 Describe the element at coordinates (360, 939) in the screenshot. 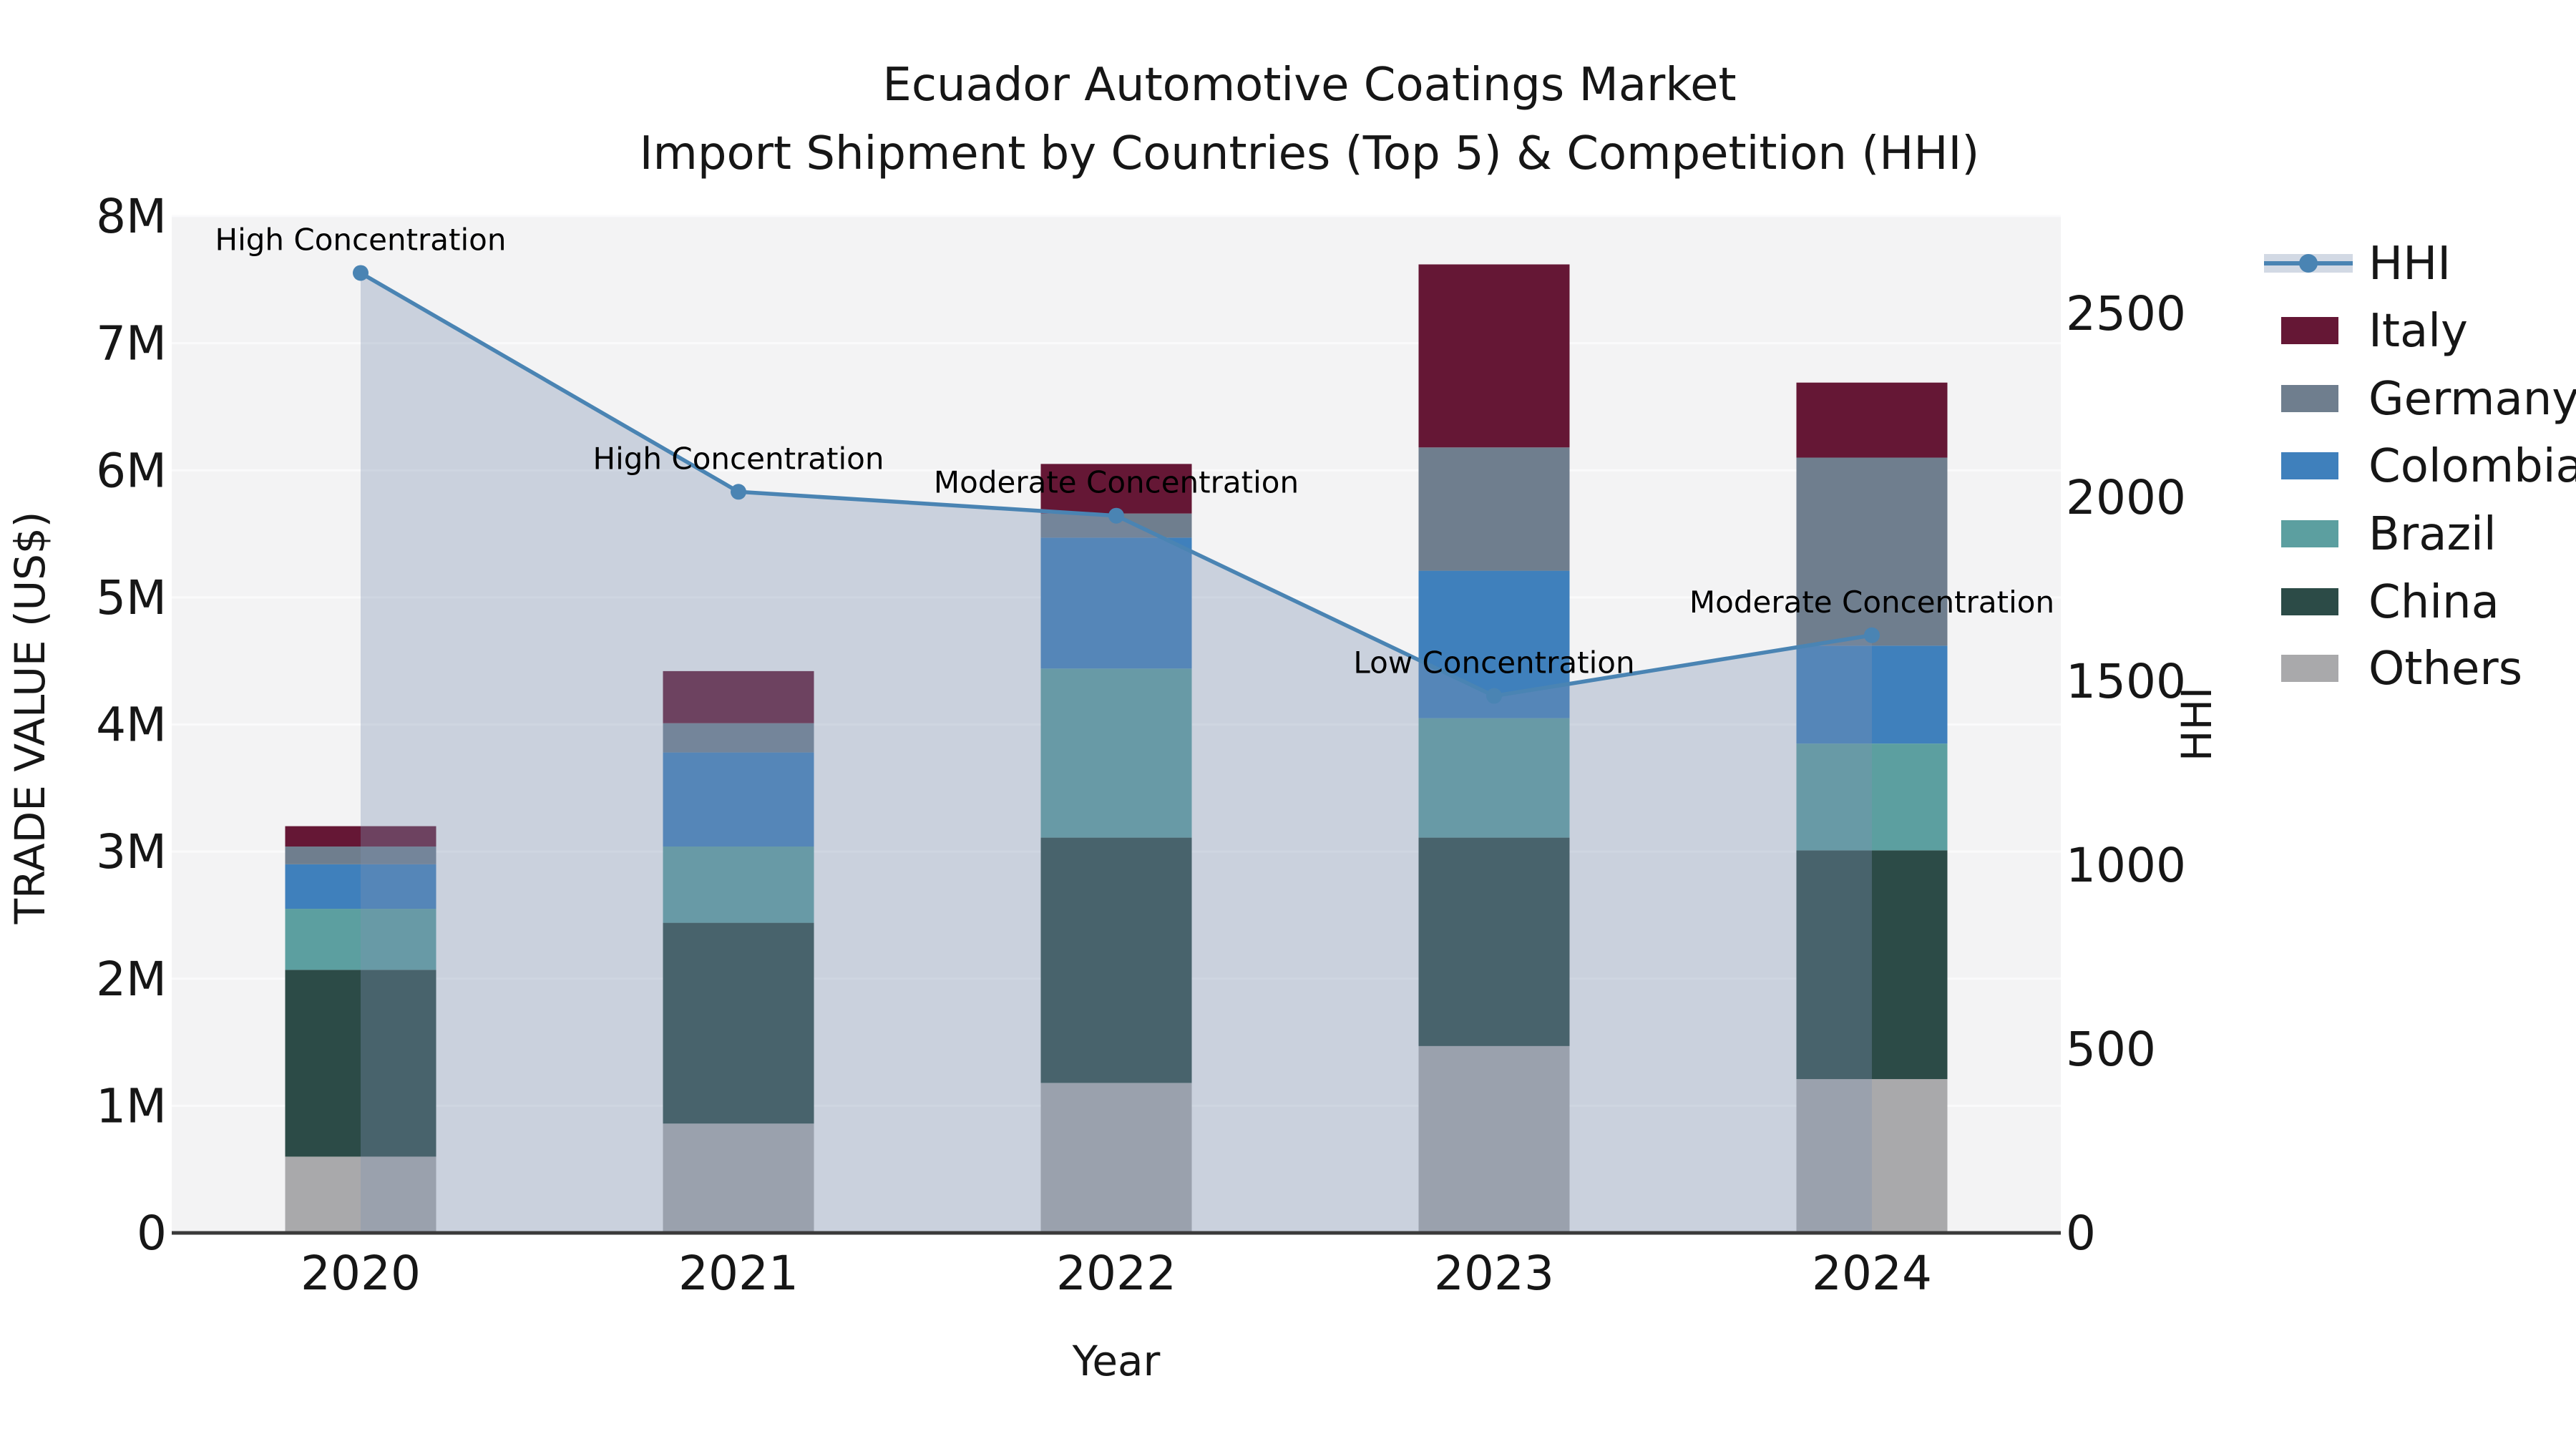

I see `bar-segment-brazil-2020` at that location.